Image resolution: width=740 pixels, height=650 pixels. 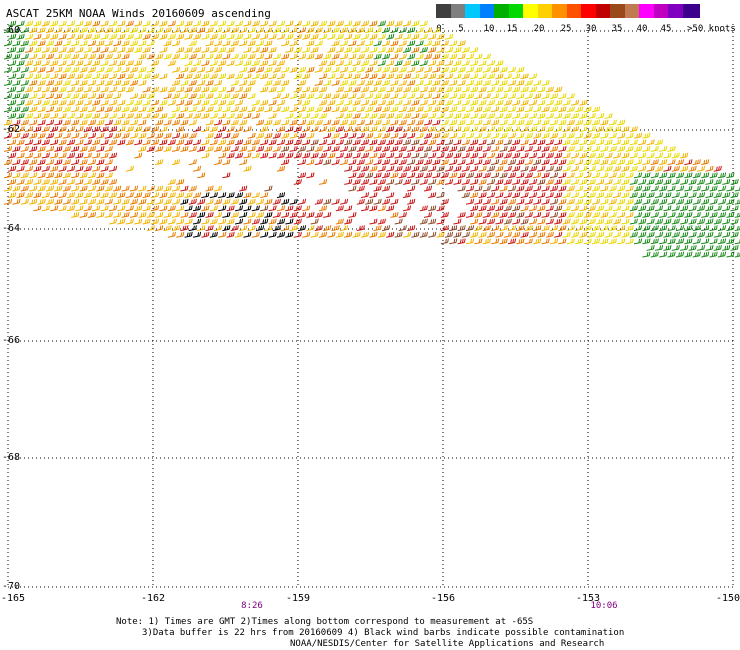 I want to click on latitude-label: -62, so click(x=11, y=129).